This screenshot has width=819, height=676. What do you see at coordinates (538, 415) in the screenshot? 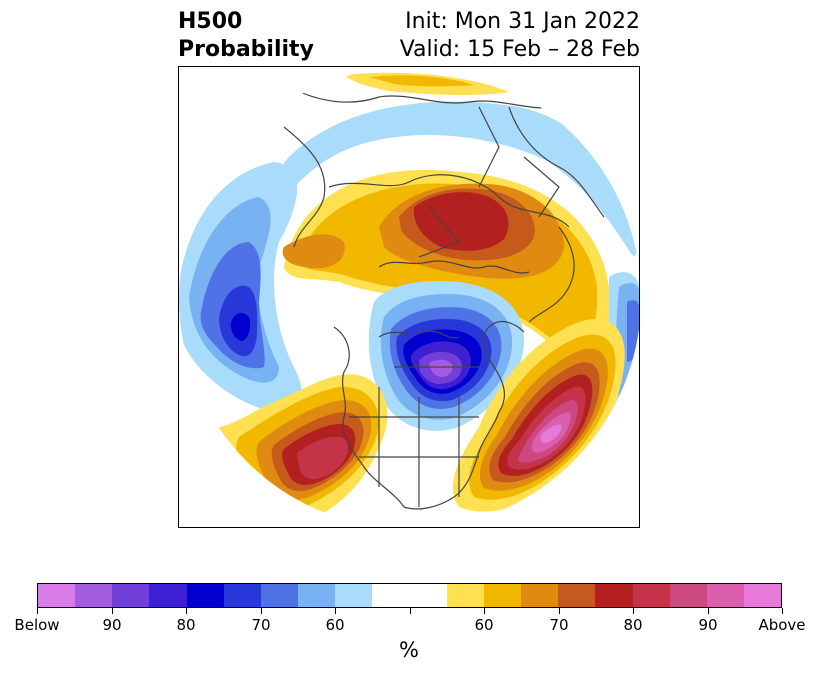
I see `above-normal-north-atlantic` at bounding box center [538, 415].